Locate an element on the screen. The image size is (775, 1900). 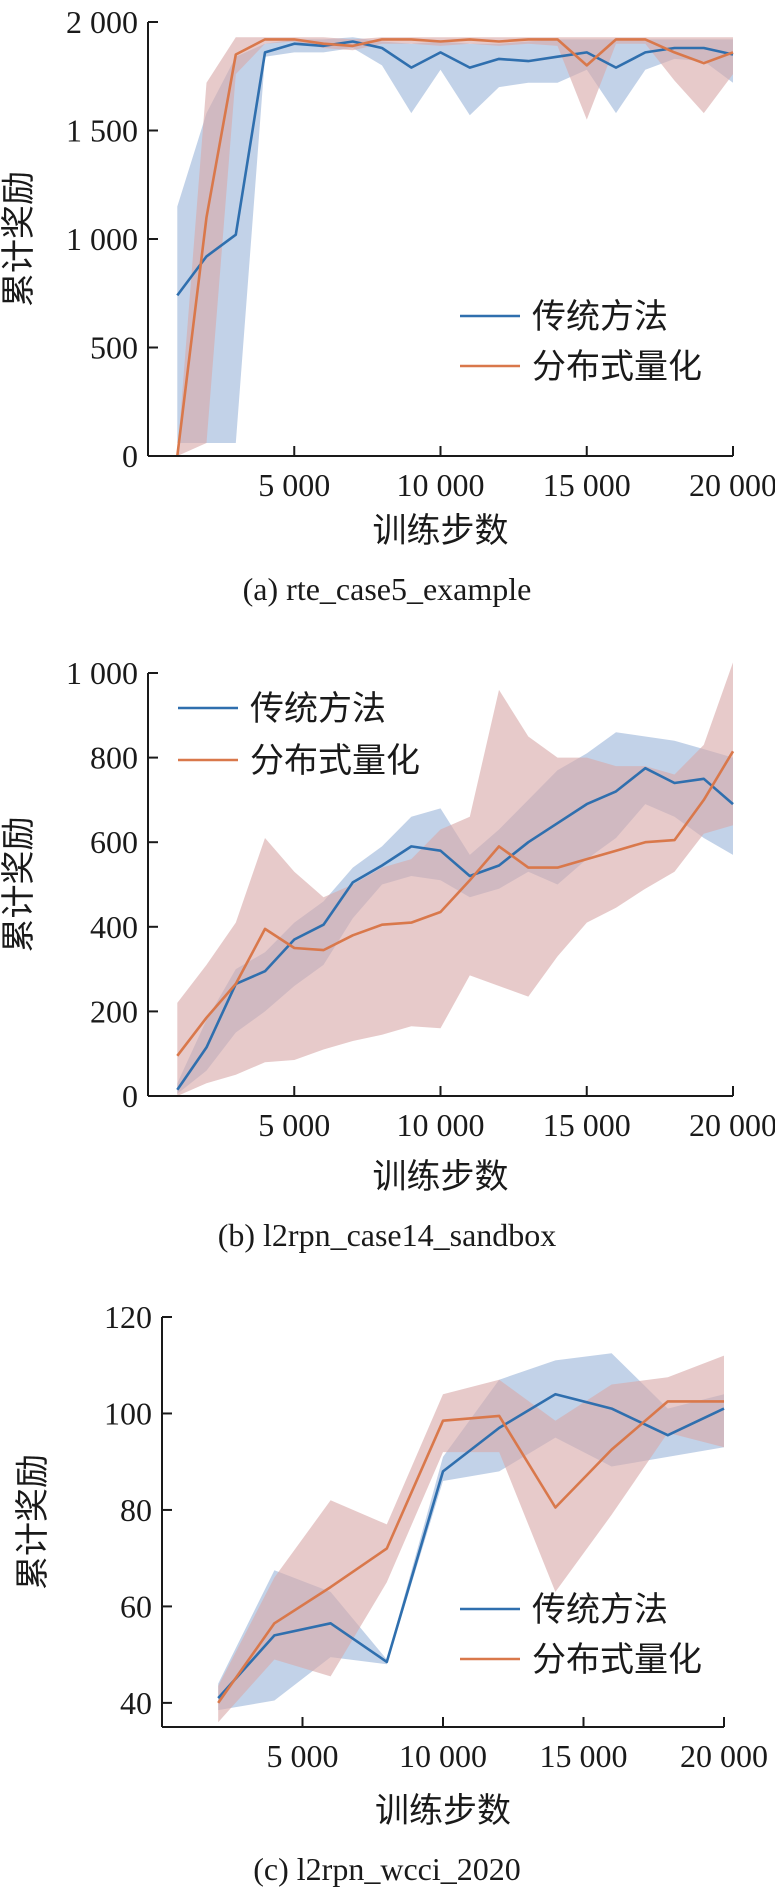
y-tick-label: 1 500 is located at coordinates (102, 131).